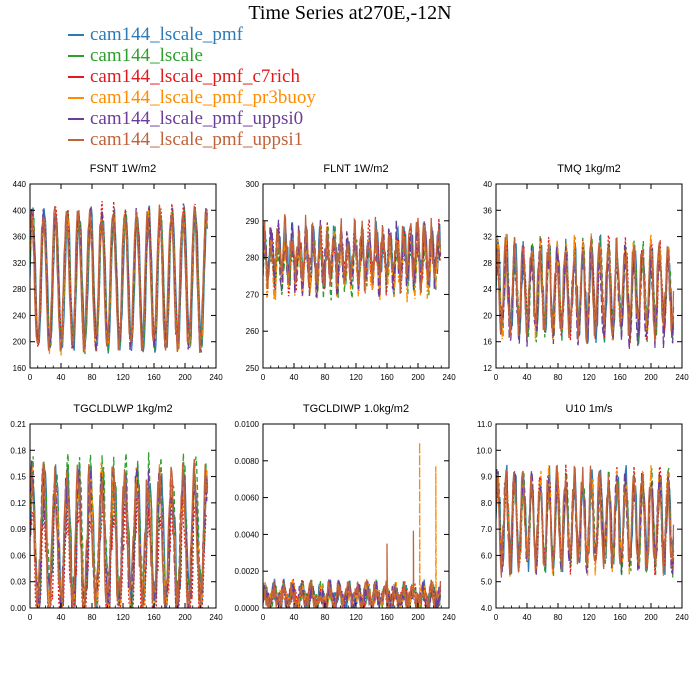  I want to click on chart-title: TGCLDLWP 1kg/m2, so click(122, 409).